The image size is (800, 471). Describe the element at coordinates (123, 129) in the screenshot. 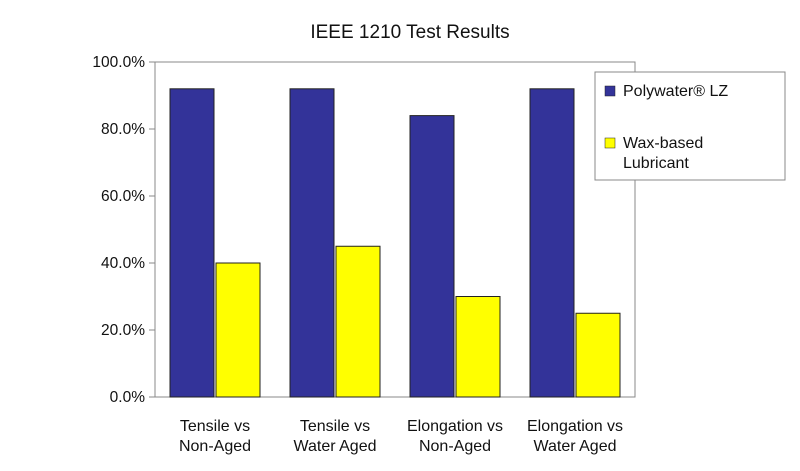

I see `y-tick-label: 80.0%` at that location.